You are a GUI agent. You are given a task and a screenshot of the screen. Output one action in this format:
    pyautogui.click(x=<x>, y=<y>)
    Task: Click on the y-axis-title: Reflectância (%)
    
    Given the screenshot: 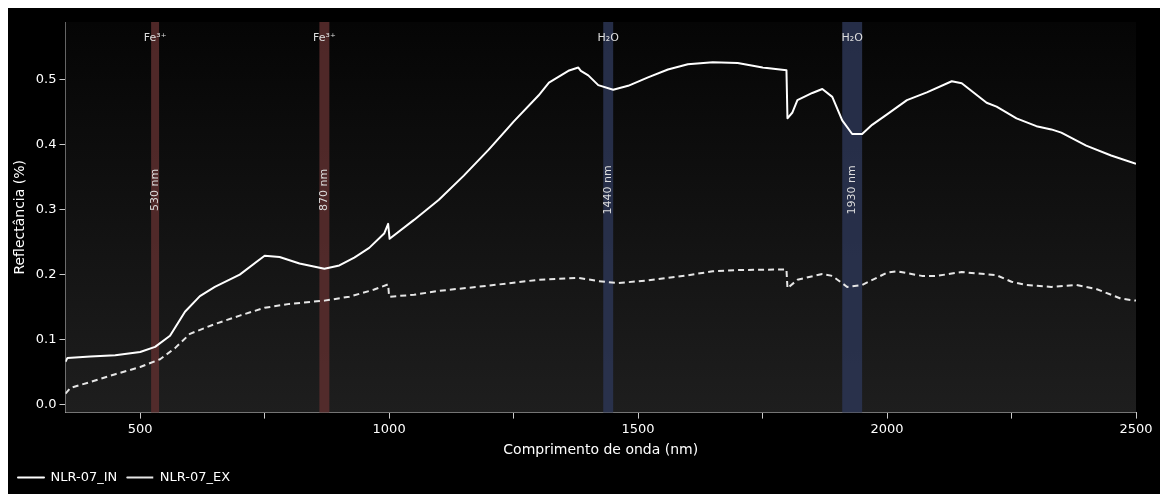 What is the action you would take?
    pyautogui.click(x=19, y=217)
    